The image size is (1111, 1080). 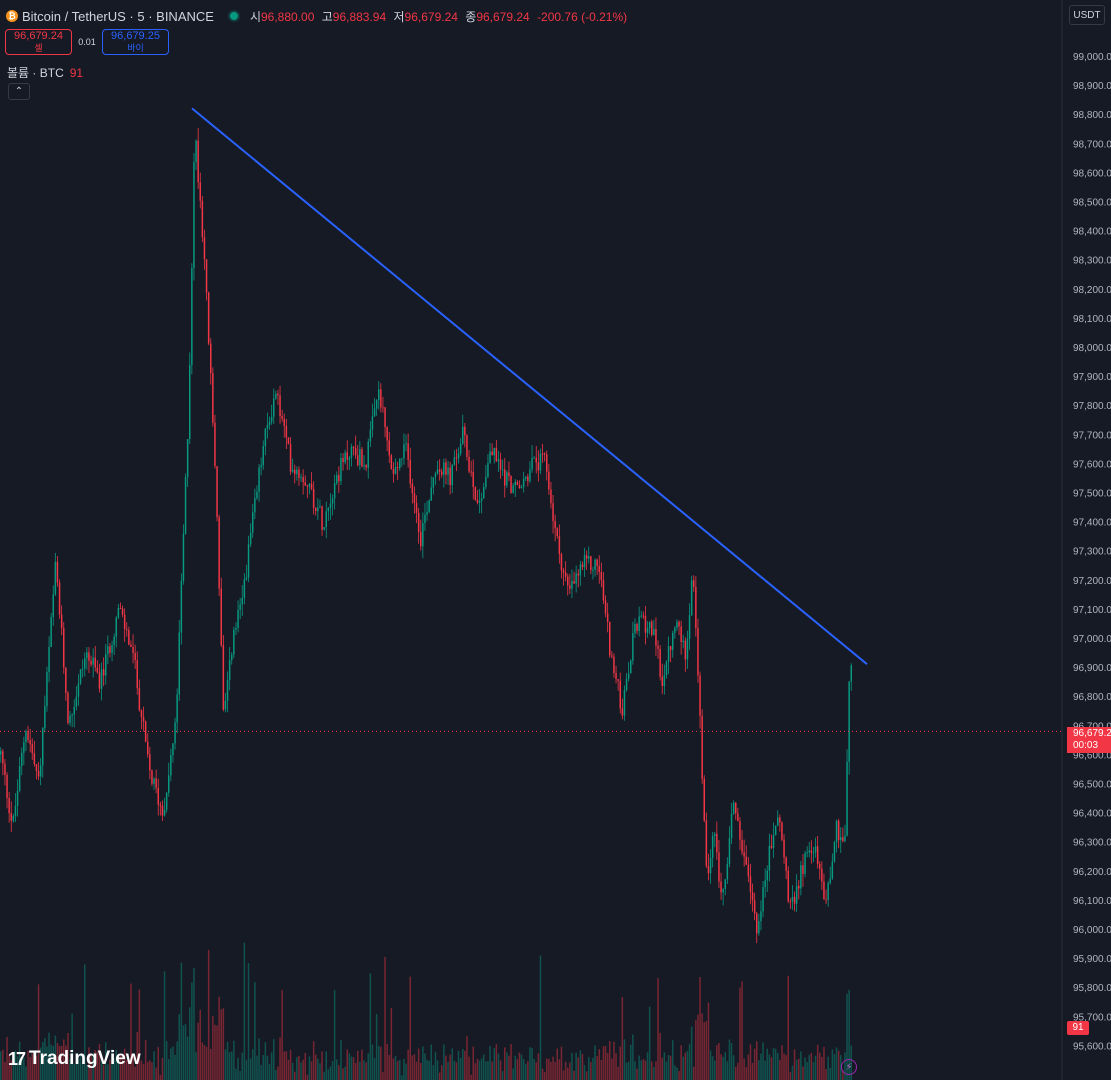 I want to click on currency-selector: USDT, so click(x=1087, y=15).